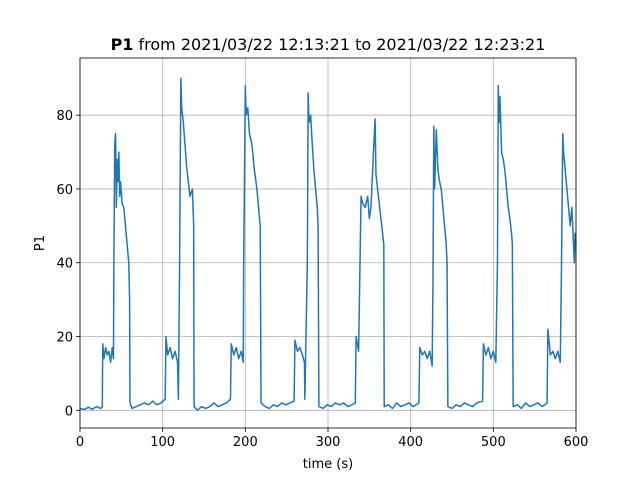  I want to click on y-tick-label: 60, so click(64, 190).